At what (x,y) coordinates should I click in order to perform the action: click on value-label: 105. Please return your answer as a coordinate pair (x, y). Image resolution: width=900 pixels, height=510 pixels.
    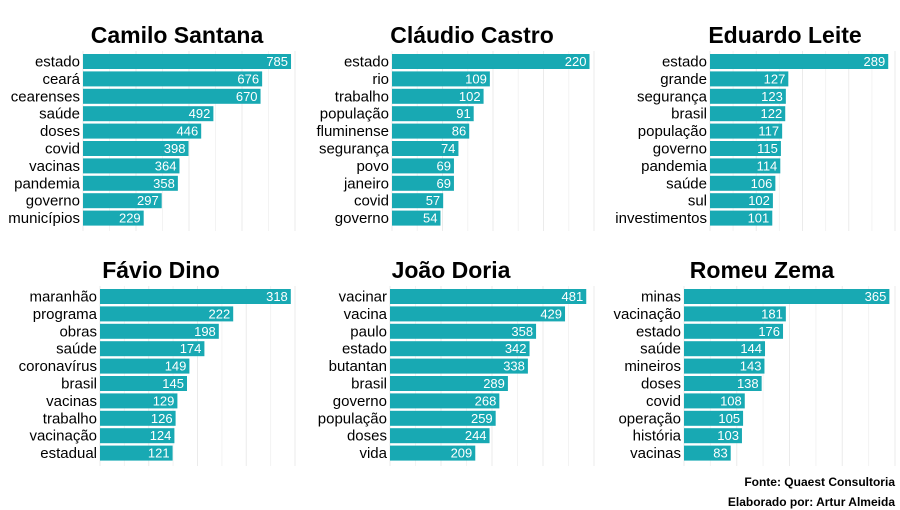
    Looking at the image, I should click on (729, 418).